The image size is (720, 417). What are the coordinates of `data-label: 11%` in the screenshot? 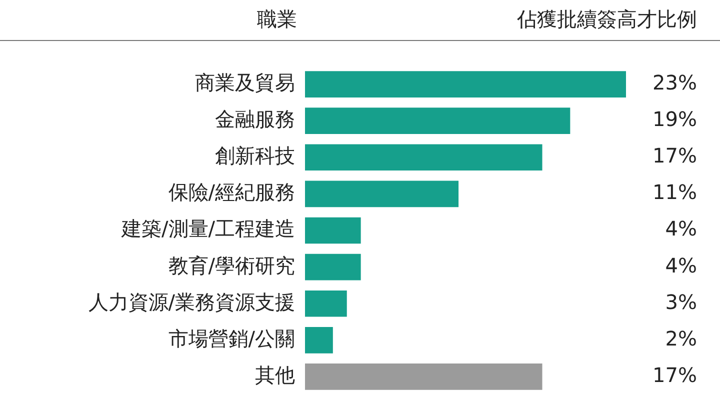 It's located at (674, 192).